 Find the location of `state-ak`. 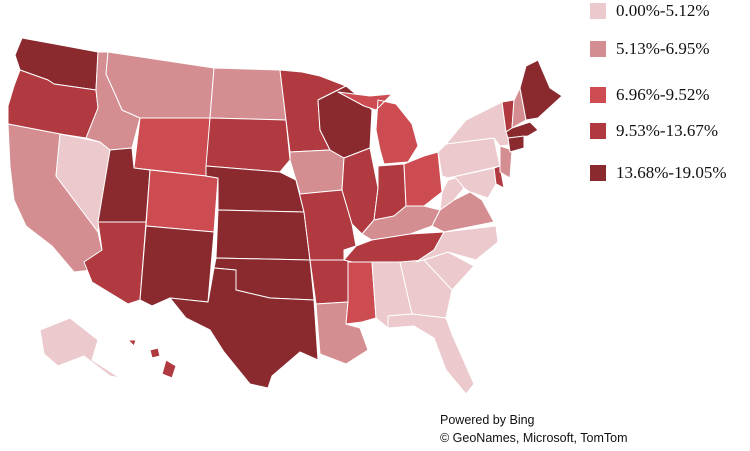

state-ak is located at coordinates (80, 348).